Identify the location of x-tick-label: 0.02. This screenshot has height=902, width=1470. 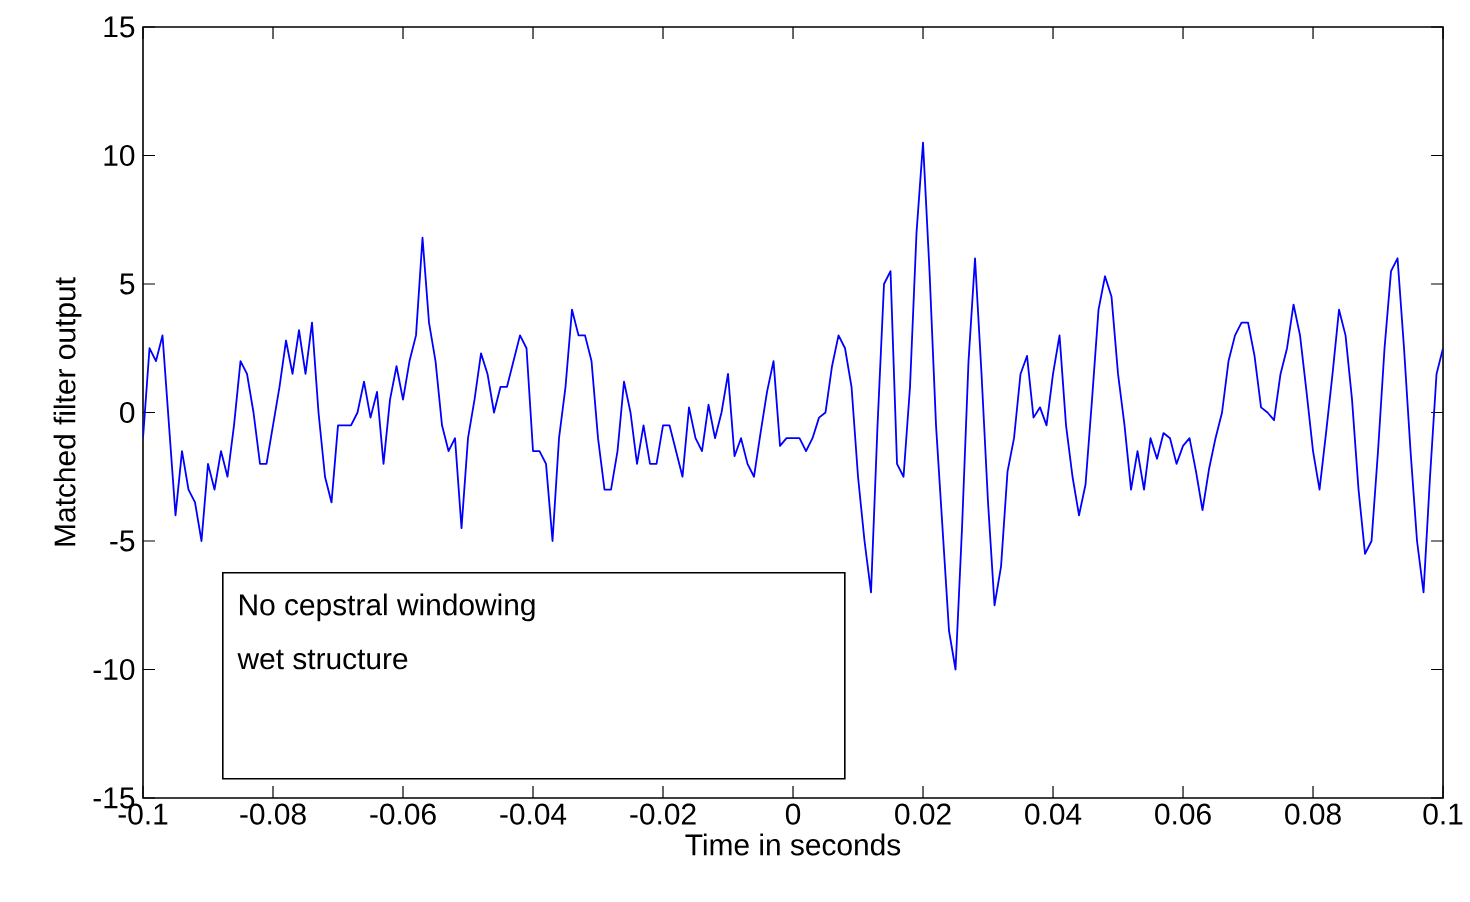
(923, 814).